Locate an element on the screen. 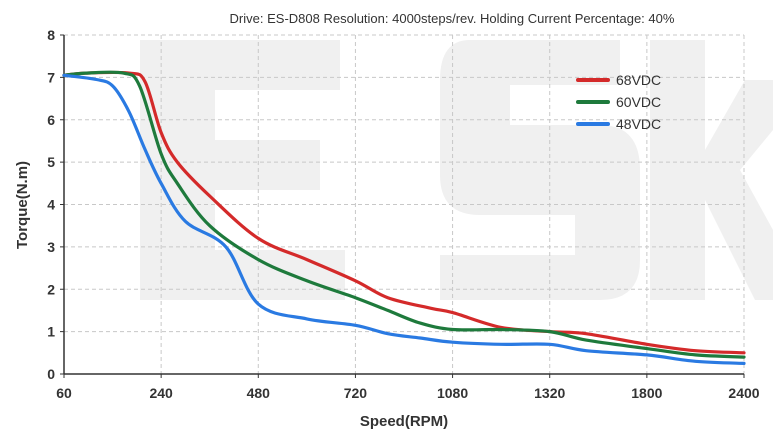  x-tick-label-60: 60 is located at coordinates (64, 393).